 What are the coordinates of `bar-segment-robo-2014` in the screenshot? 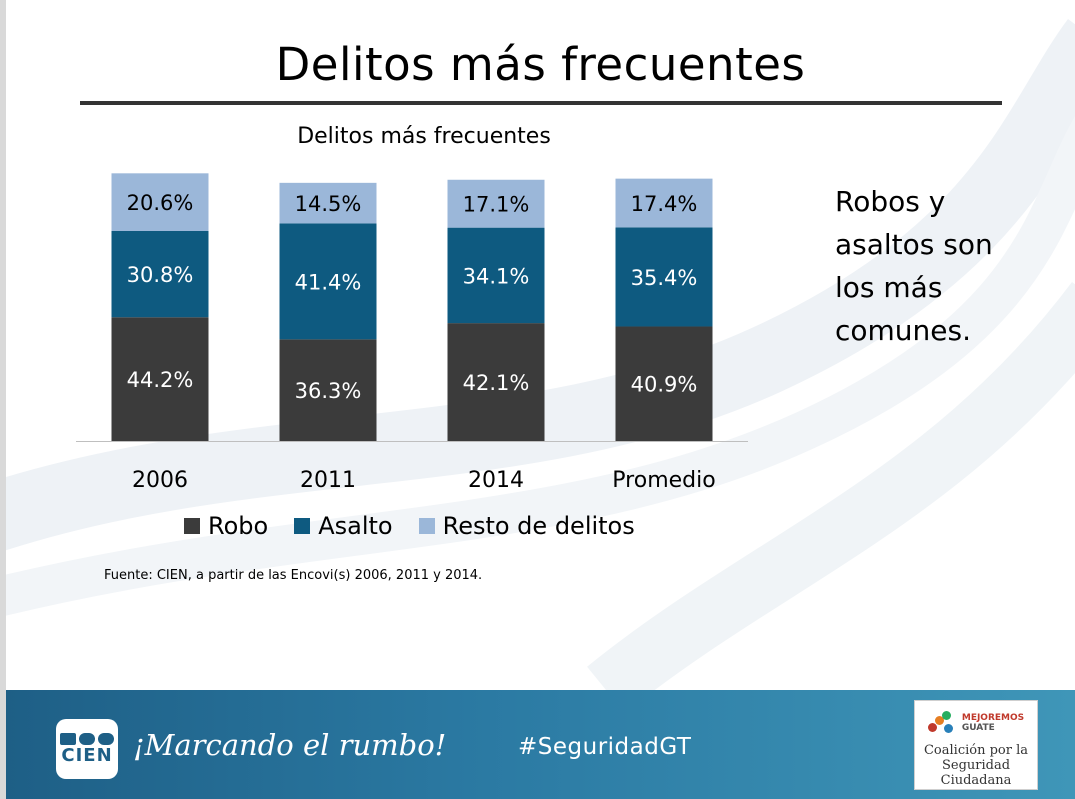 It's located at (496, 382).